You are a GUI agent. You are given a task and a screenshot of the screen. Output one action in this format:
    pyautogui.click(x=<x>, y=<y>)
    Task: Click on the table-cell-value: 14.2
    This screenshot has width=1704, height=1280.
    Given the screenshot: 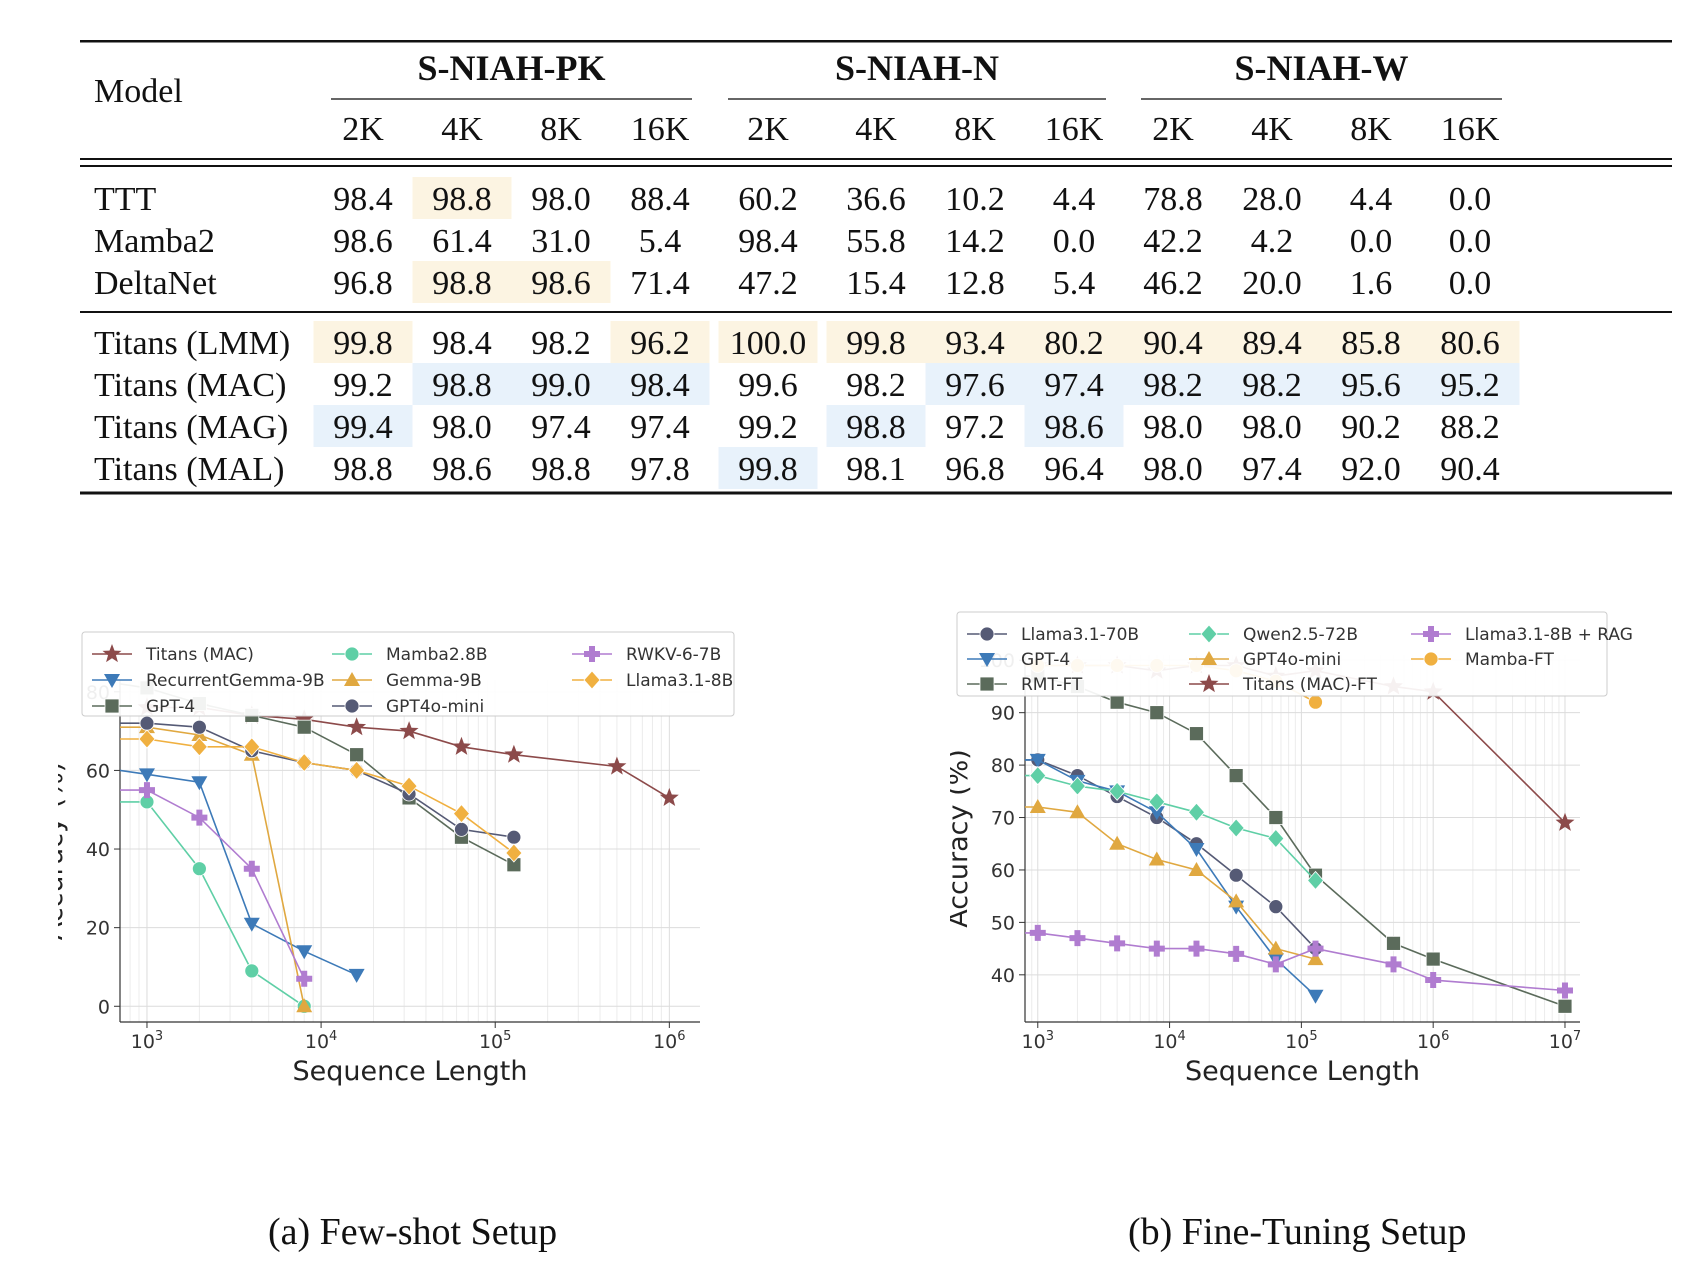 What is the action you would take?
    pyautogui.click(x=975, y=241)
    